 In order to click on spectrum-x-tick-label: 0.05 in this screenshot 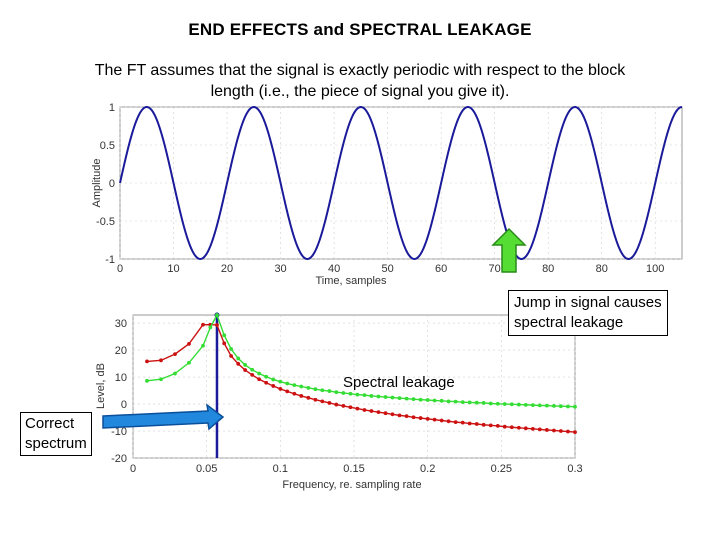, I will do `click(206, 469)`.